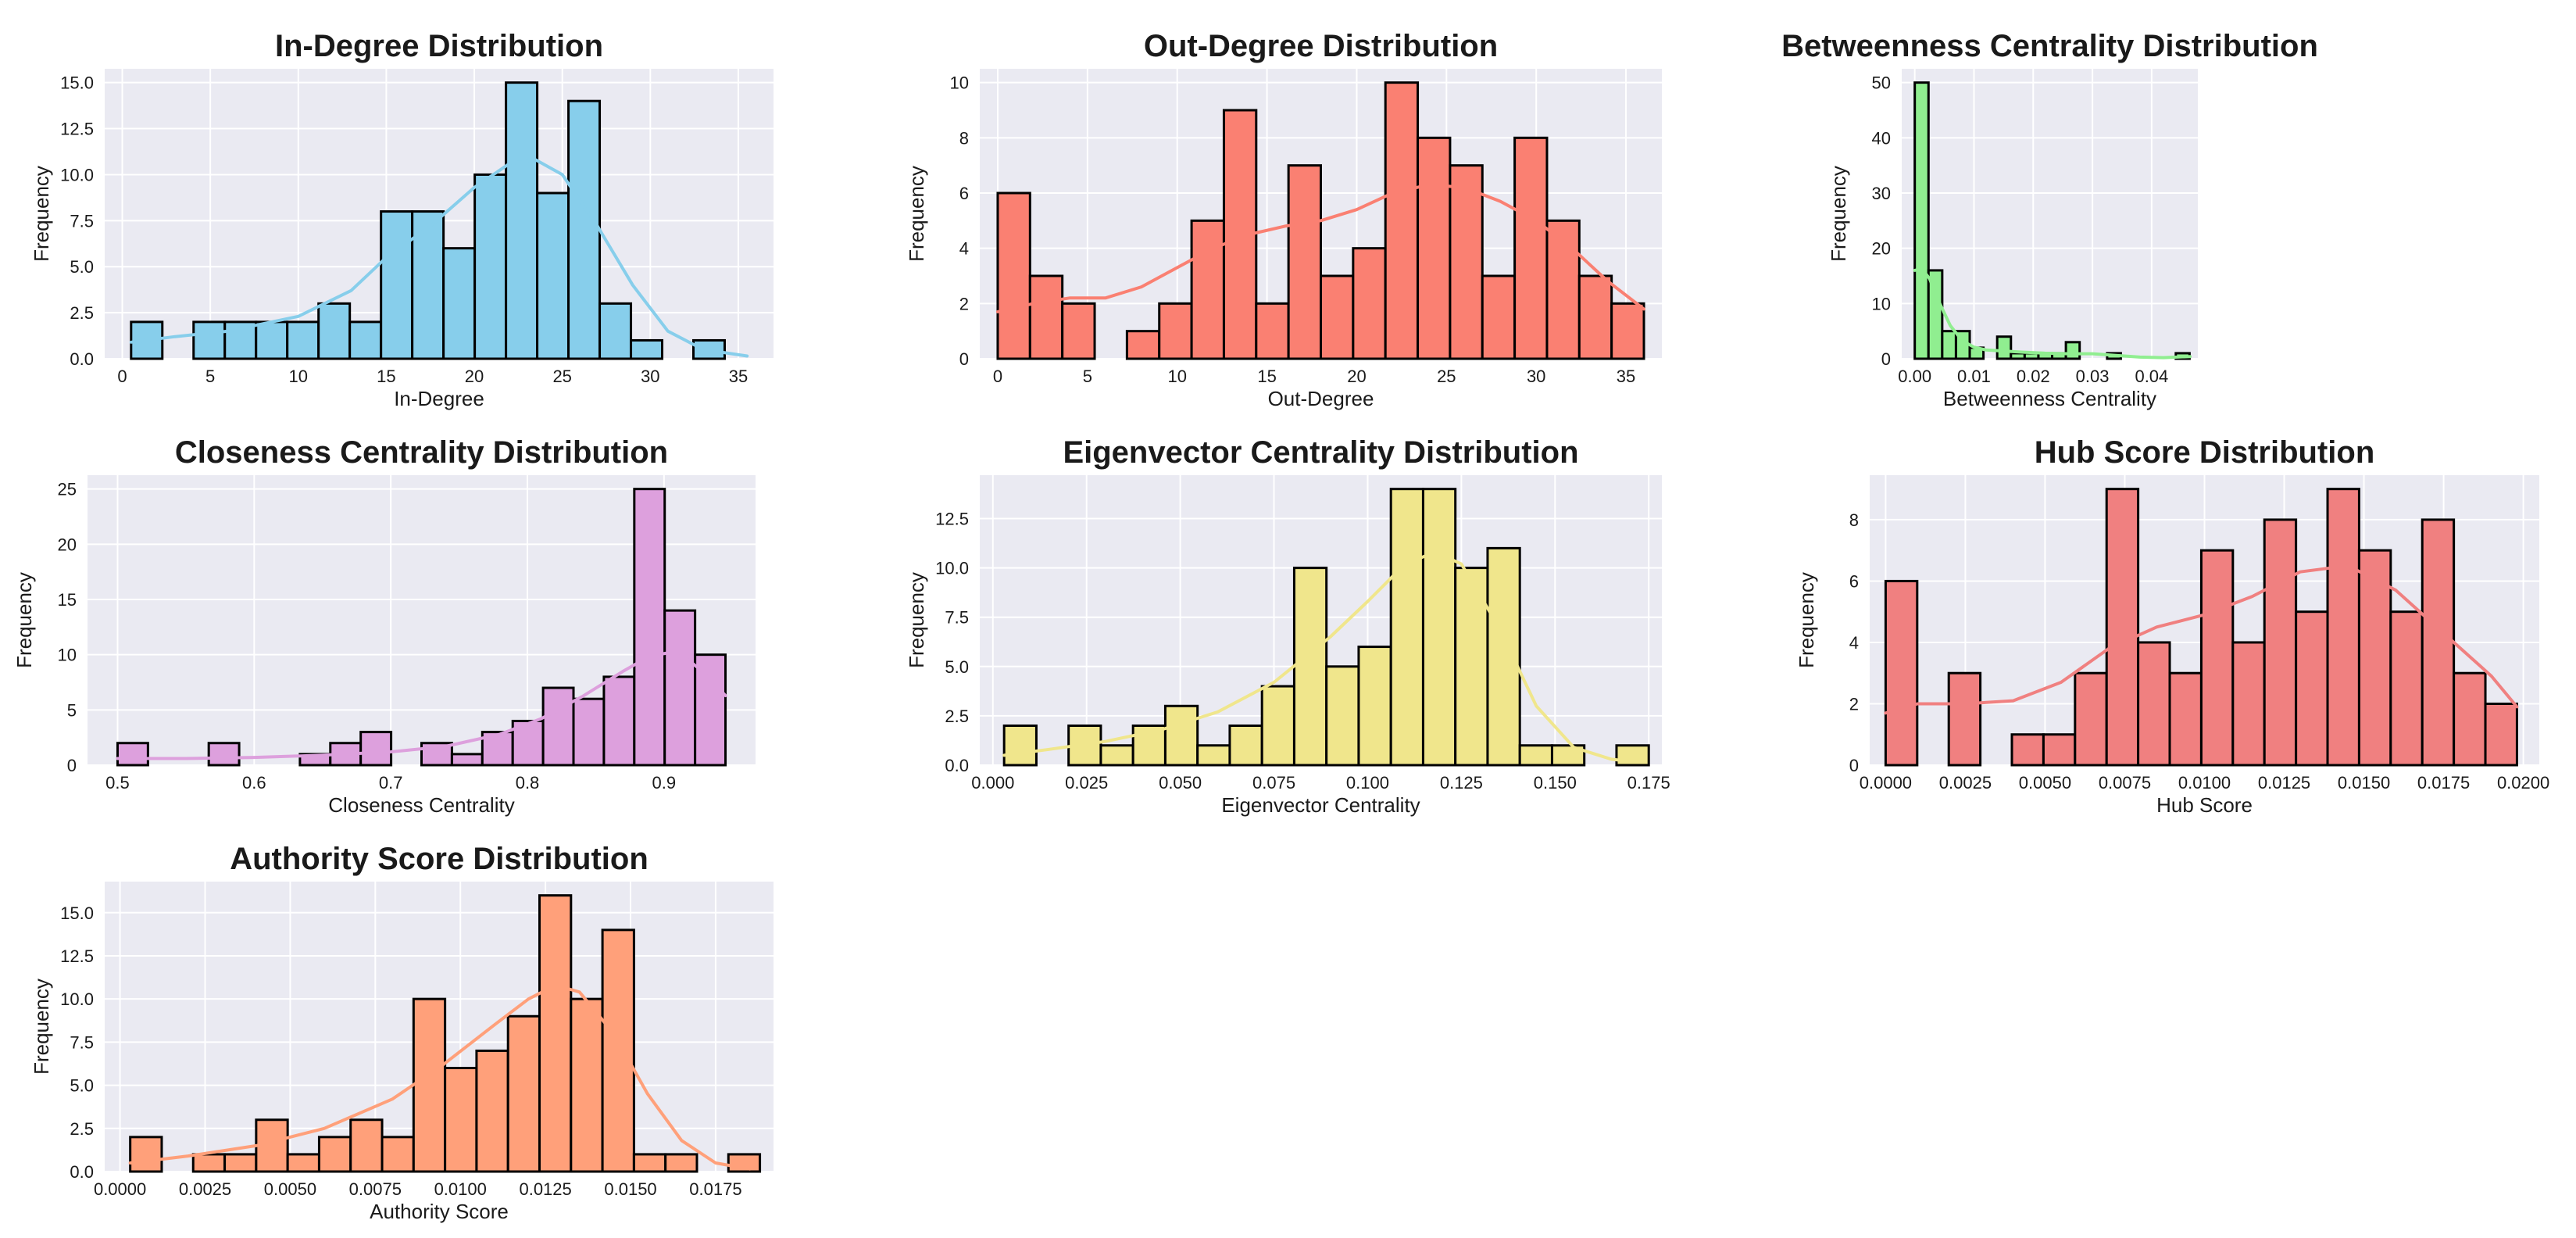  Describe the element at coordinates (439, 859) in the screenshot. I see `chart-title: Authority Score Distribution` at that location.